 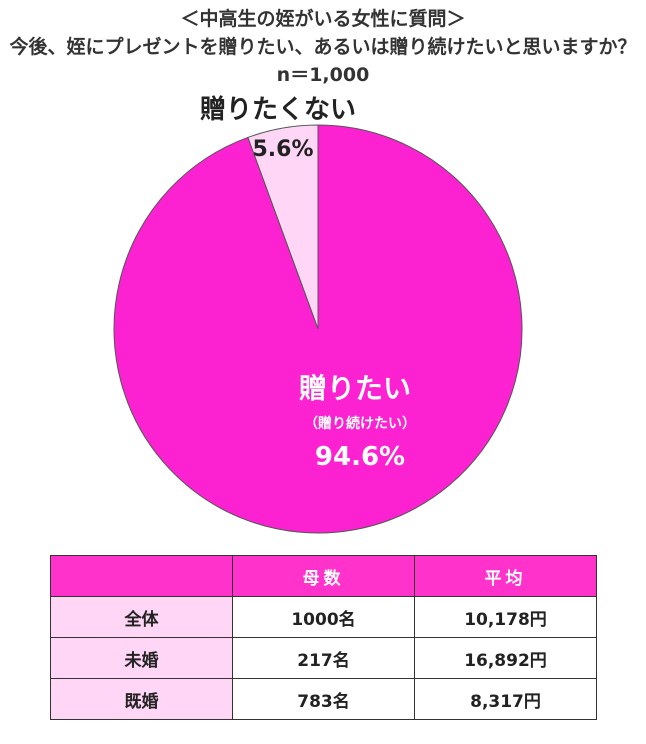 I want to click on table-row: 既婚 783名 8,317円, so click(x=323, y=699).